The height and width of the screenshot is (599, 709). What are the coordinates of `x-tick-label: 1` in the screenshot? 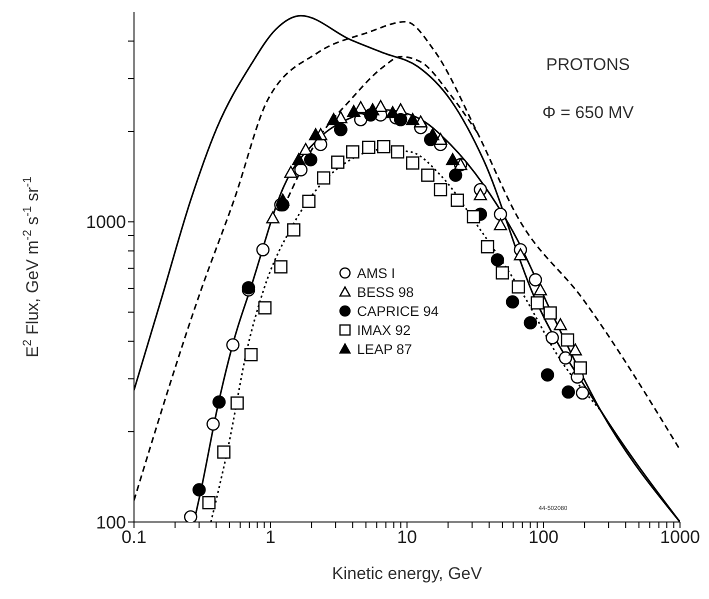 It's located at (270, 536).